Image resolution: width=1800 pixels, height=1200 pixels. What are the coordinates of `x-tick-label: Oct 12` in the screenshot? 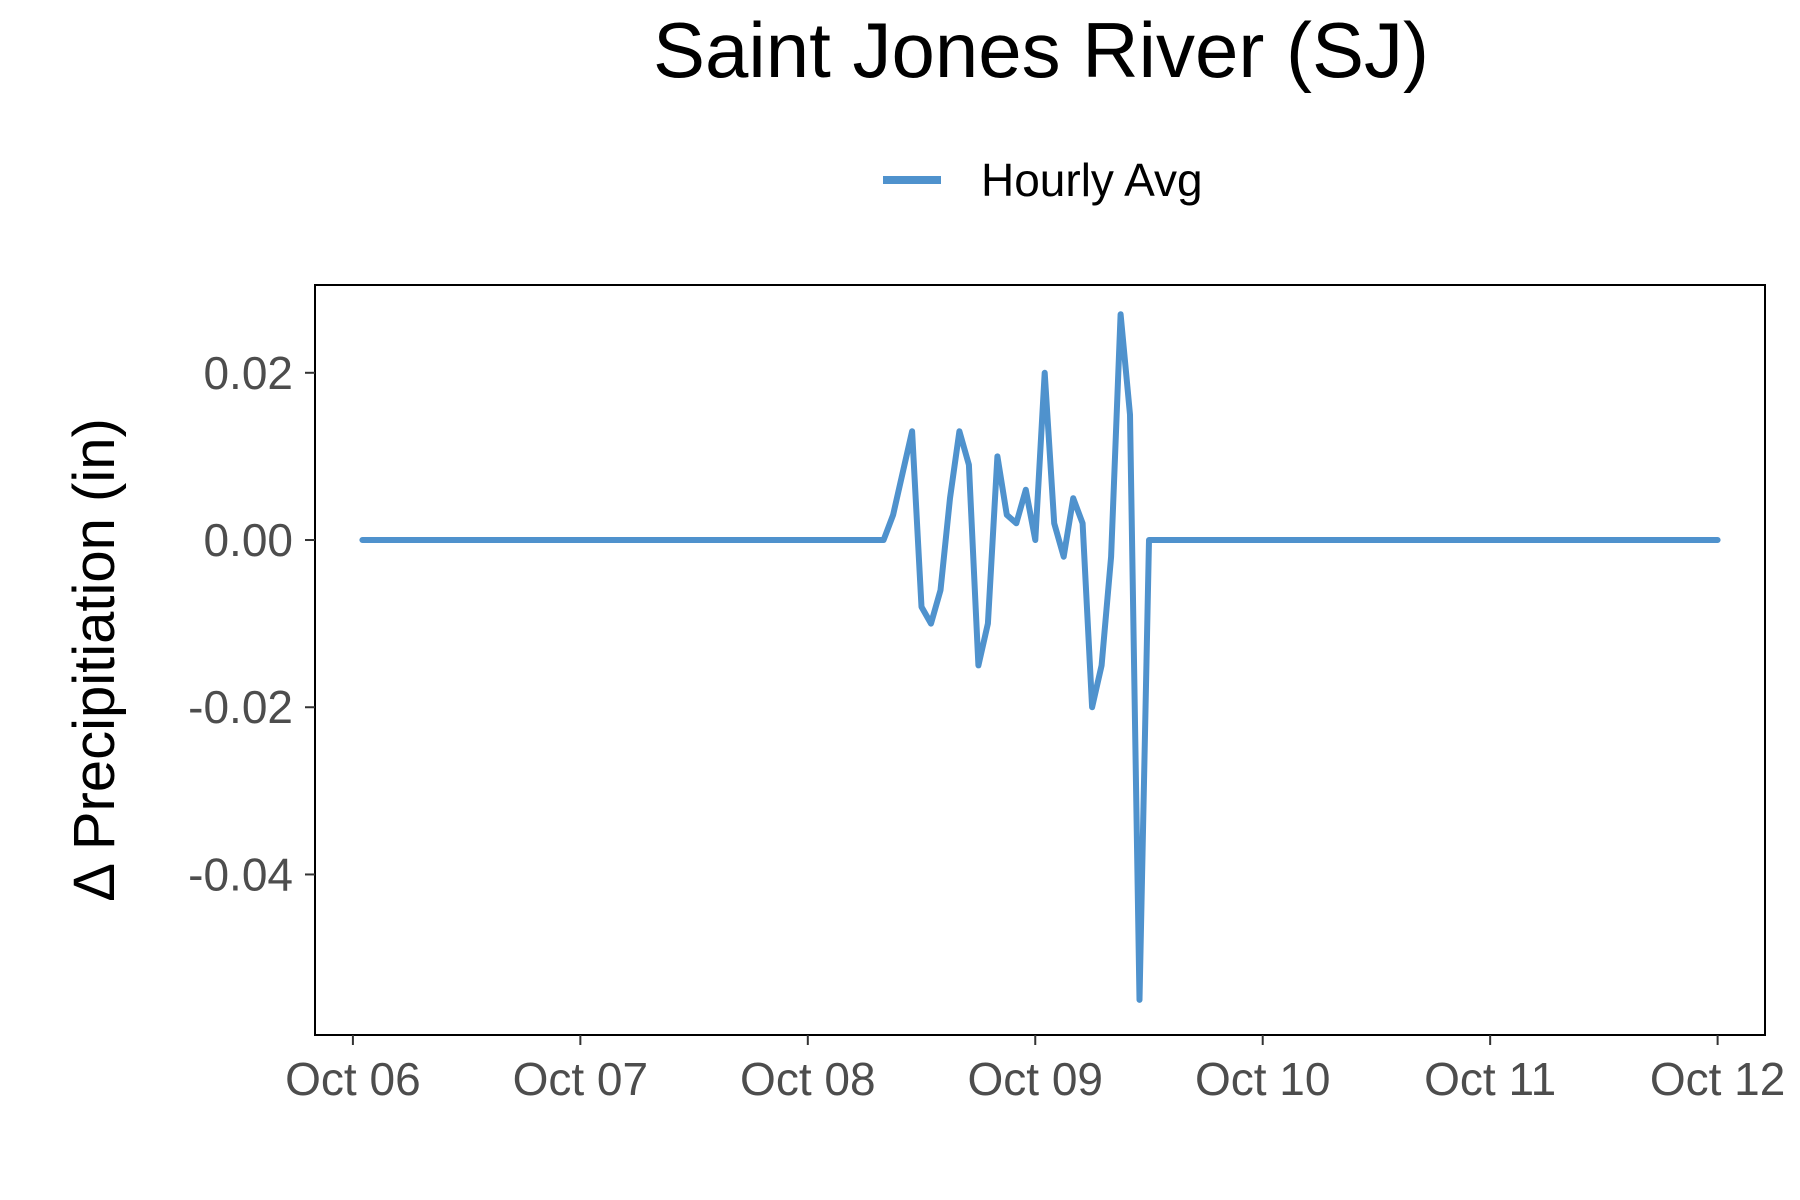 It's located at (1718, 1079).